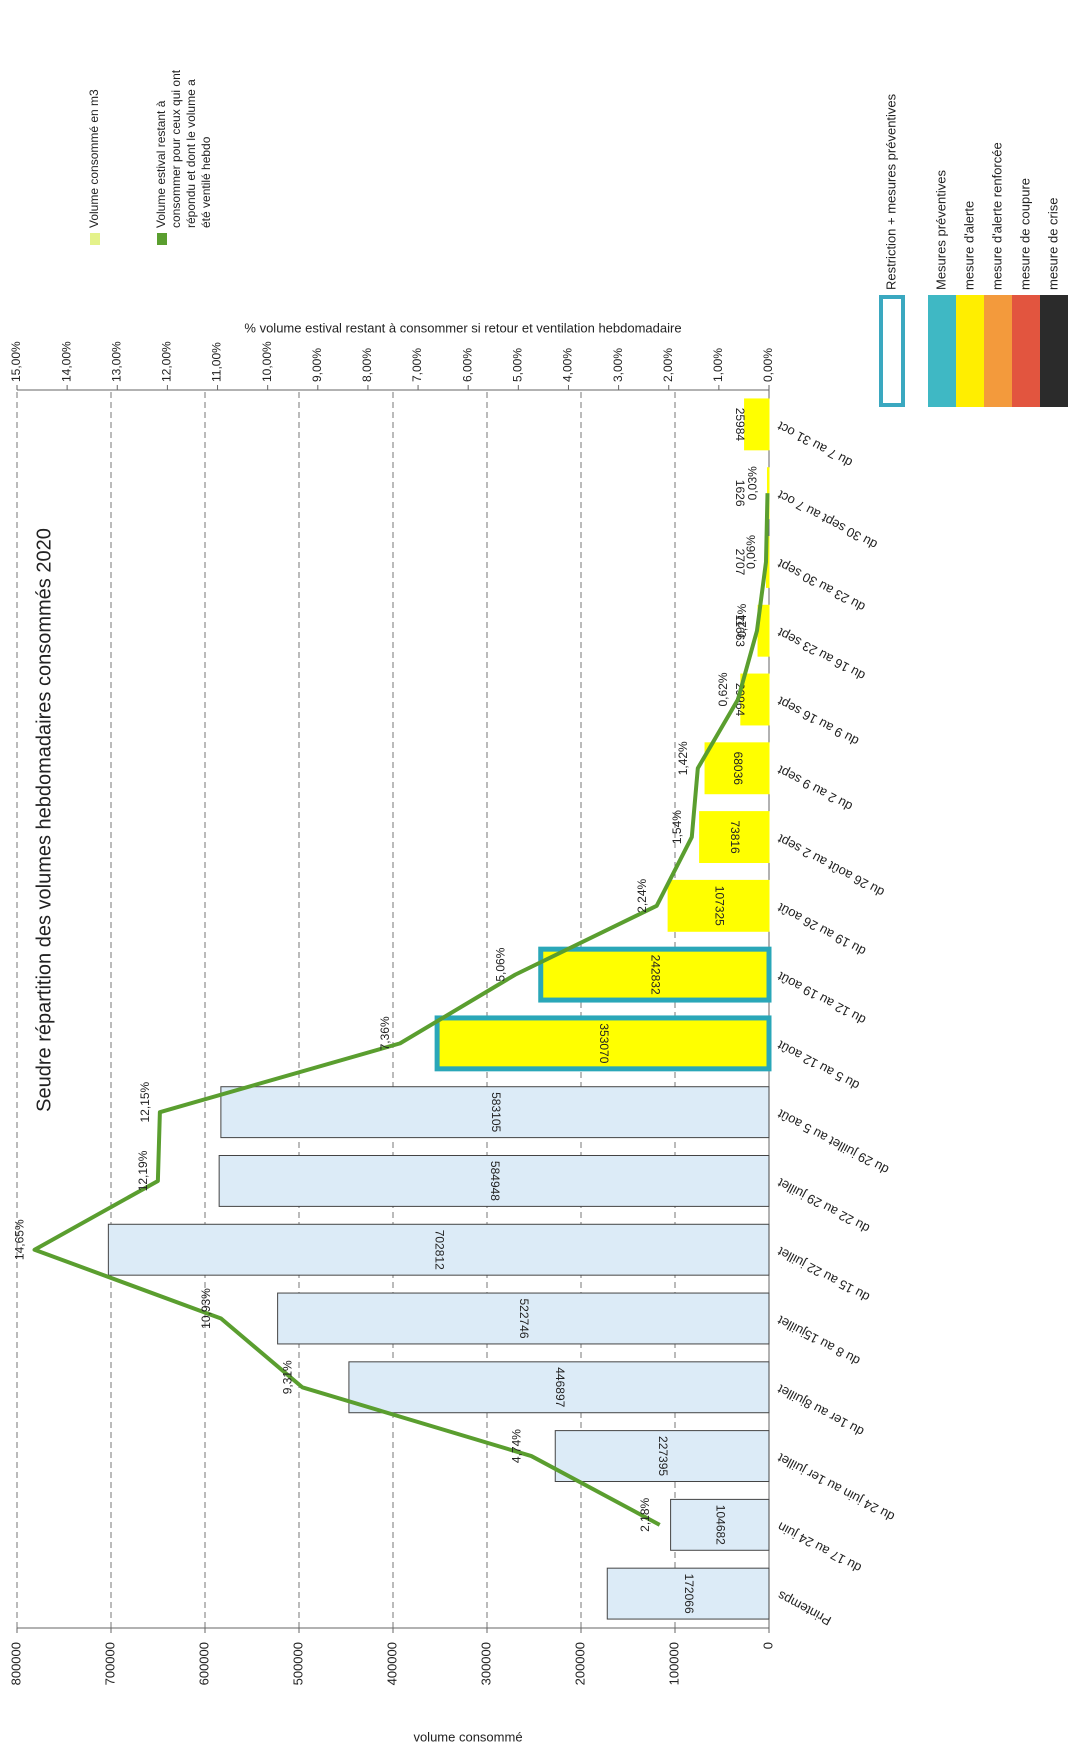  What do you see at coordinates (815, 788) in the screenshot?
I see `x-tick-label: du 2 au 9 sept` at bounding box center [815, 788].